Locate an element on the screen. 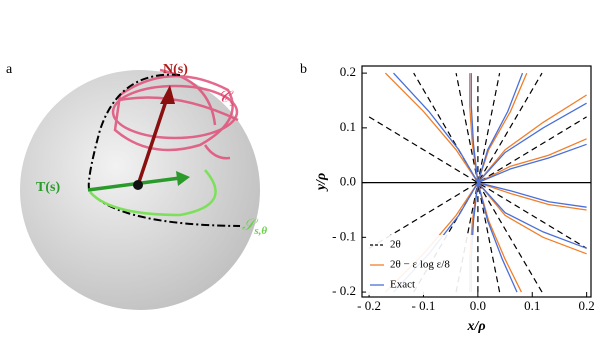 The image size is (598, 344). y-axis-label: y/ρ is located at coordinates (321, 182).